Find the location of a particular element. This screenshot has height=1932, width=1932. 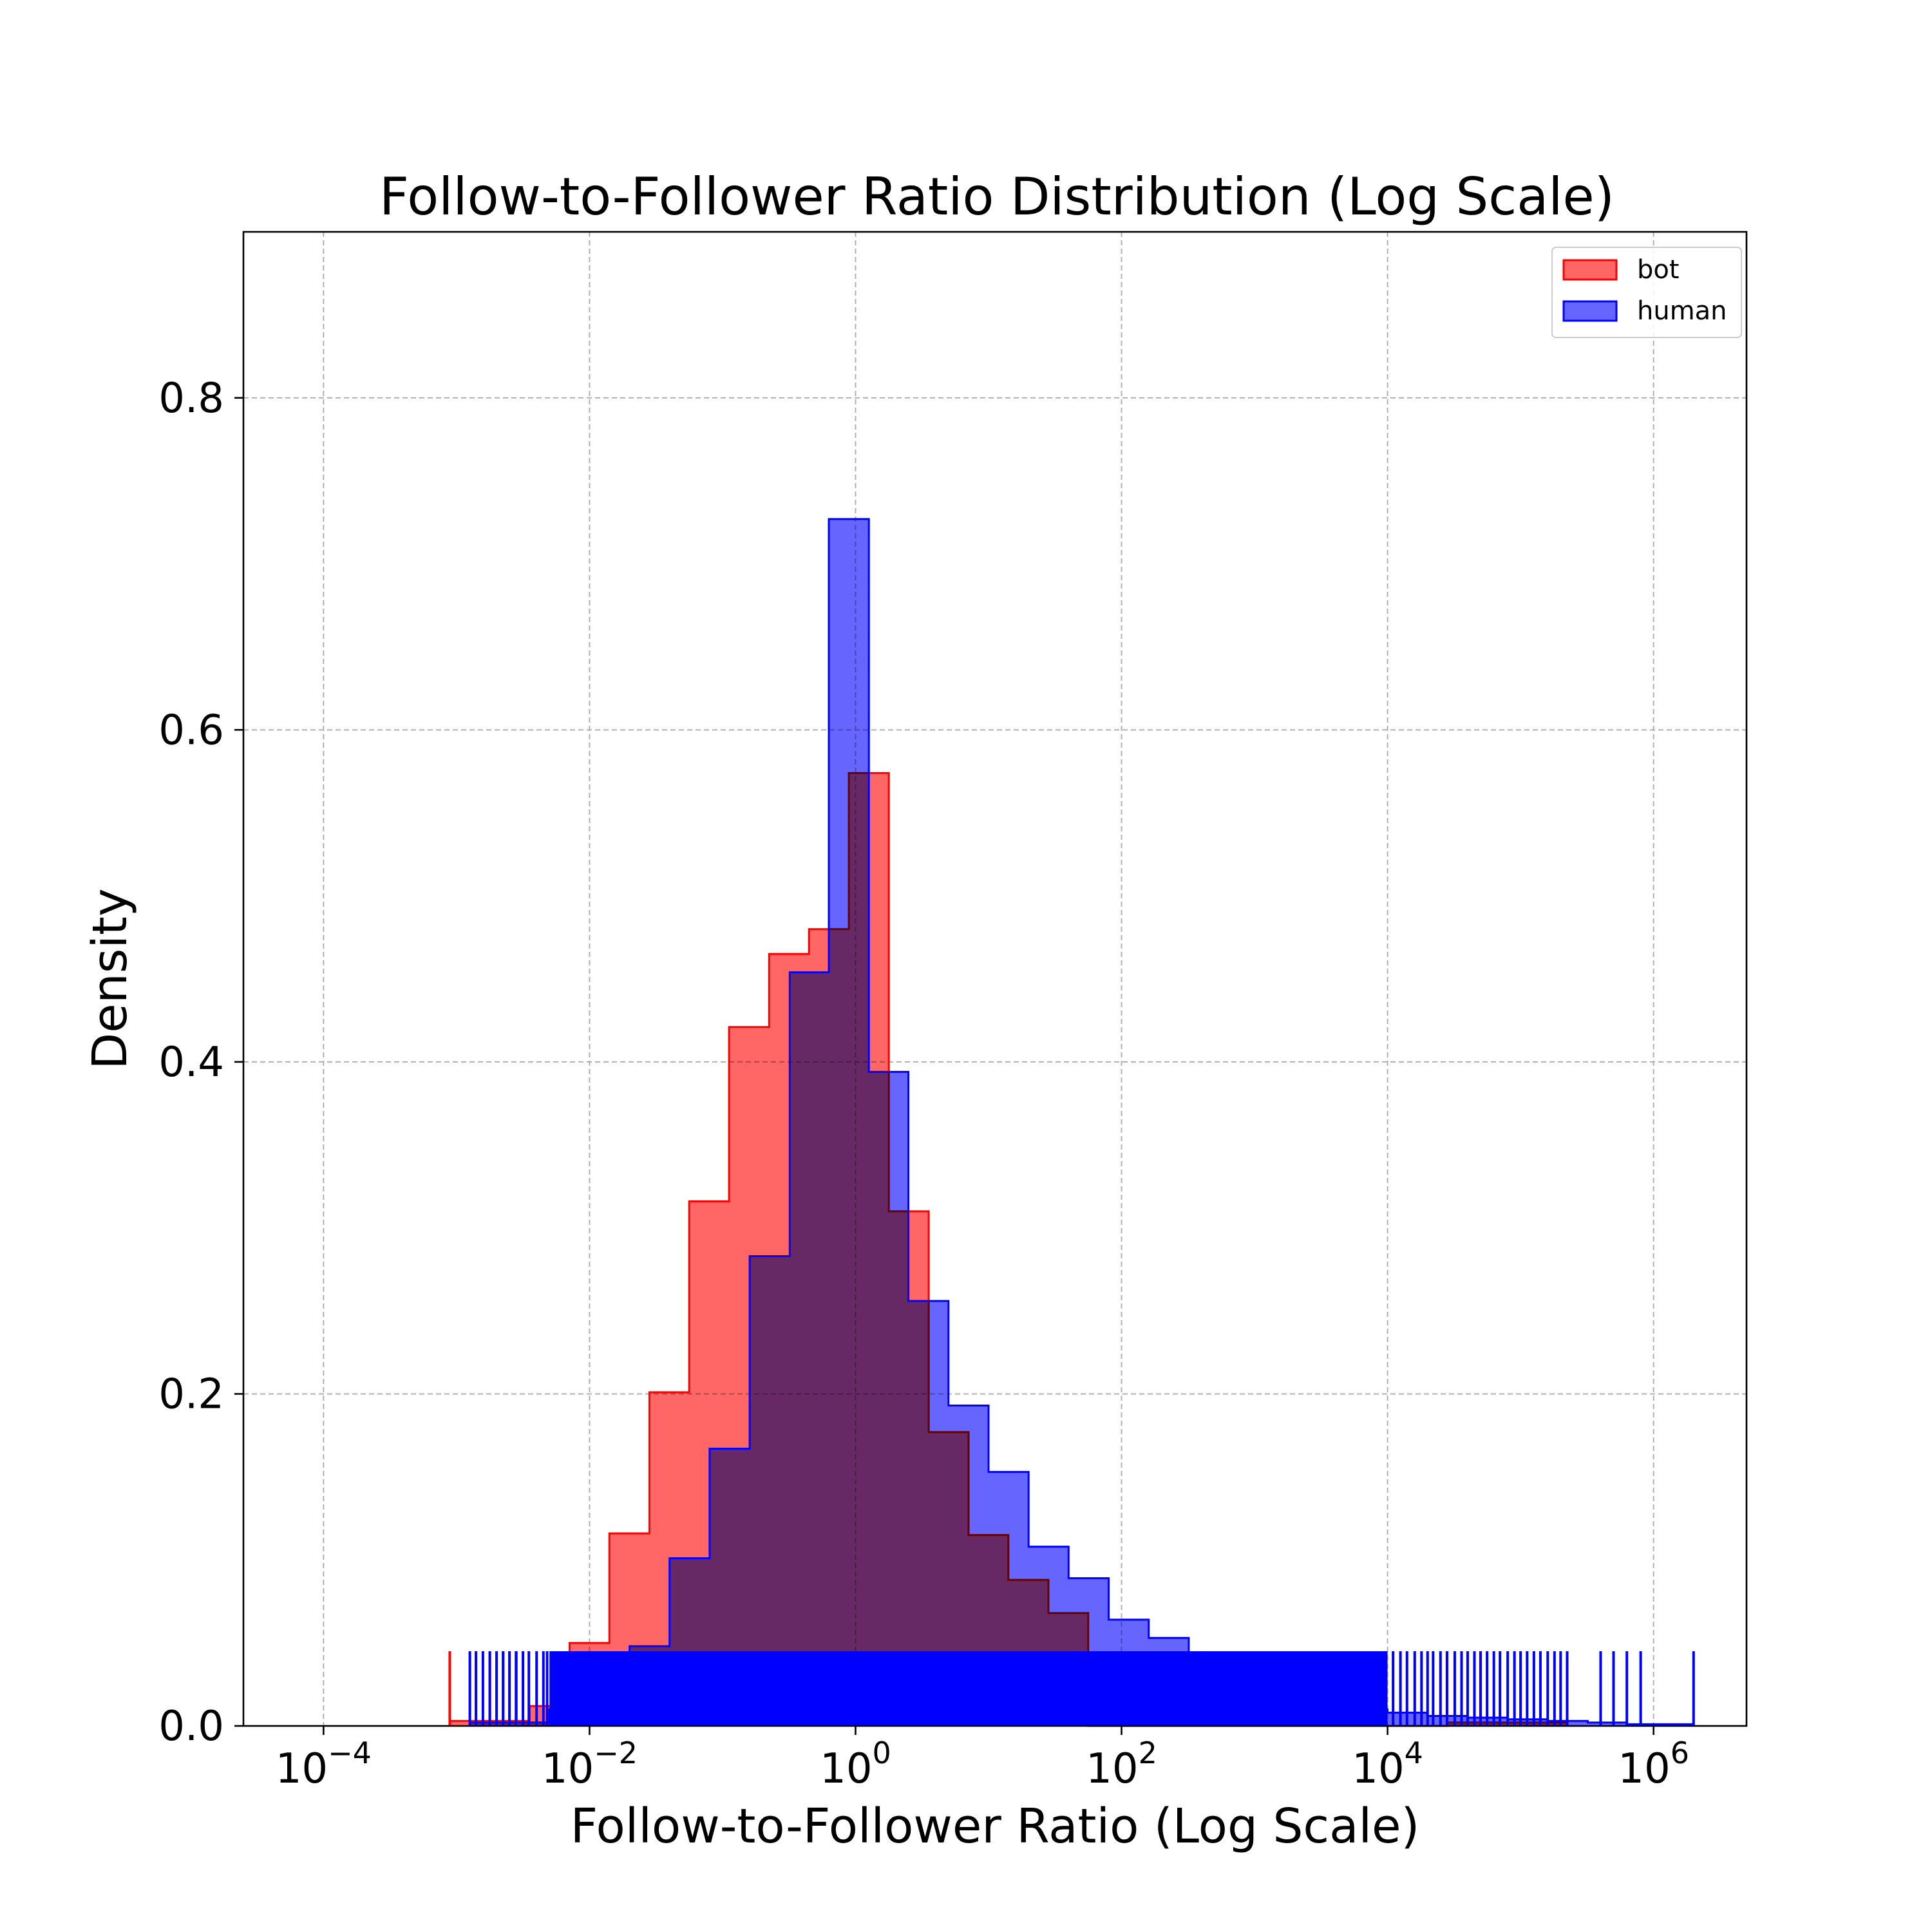

y-axis-ticks: 0.0 0.2 0.4 0.6 0.8 is located at coordinates (200, 1062).